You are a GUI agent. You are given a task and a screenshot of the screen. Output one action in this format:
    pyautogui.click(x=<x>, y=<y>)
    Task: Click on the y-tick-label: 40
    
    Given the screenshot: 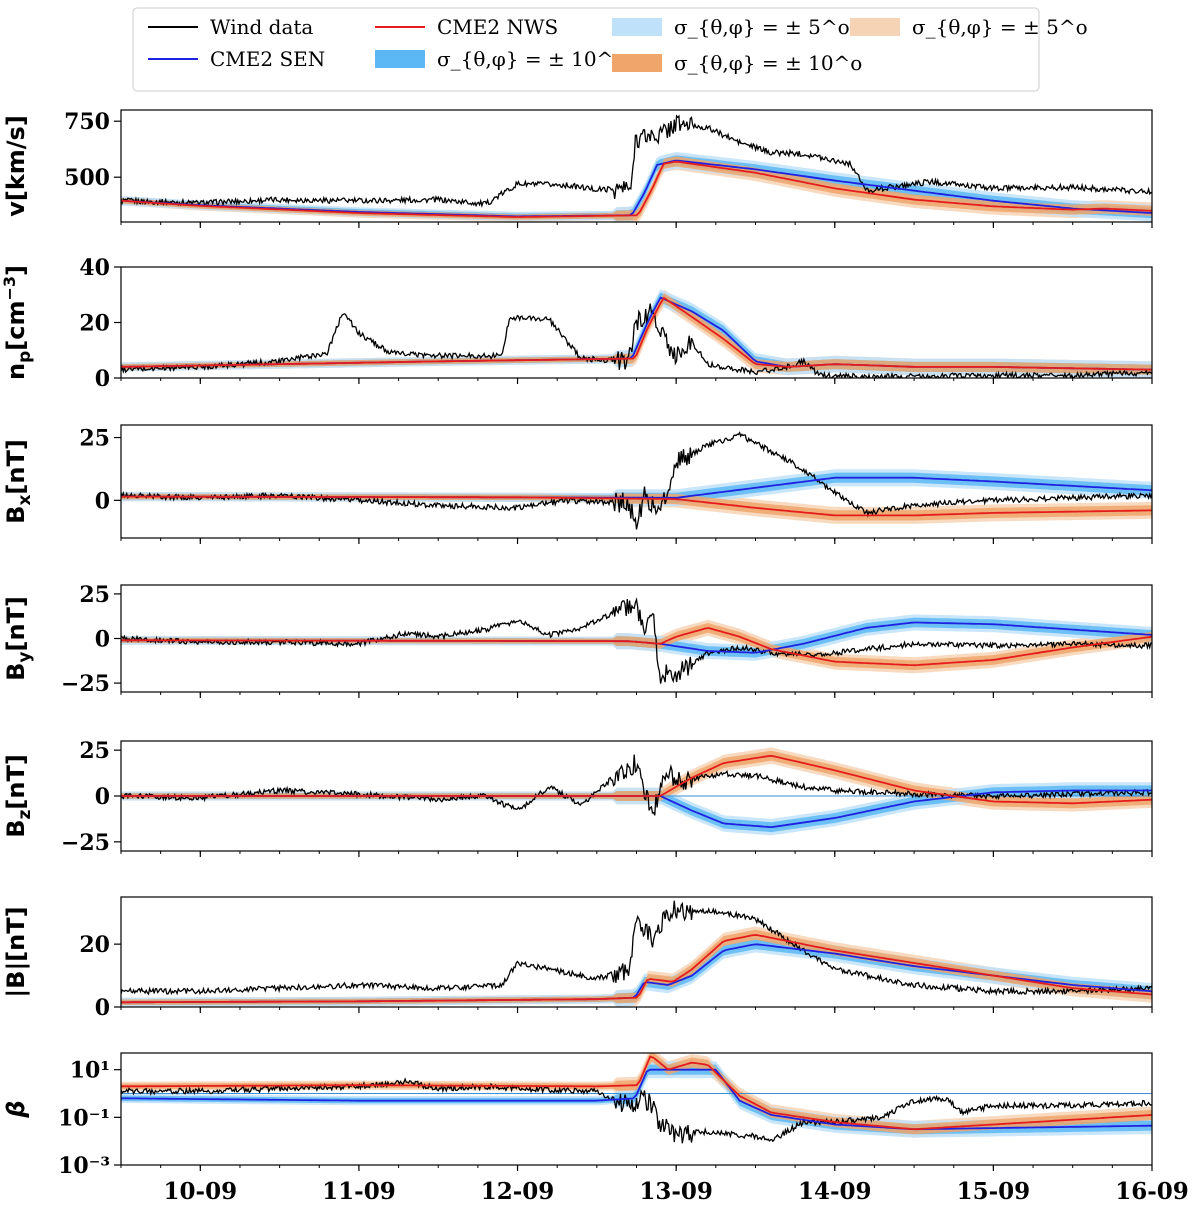 What is the action you would take?
    pyautogui.click(x=94, y=268)
    